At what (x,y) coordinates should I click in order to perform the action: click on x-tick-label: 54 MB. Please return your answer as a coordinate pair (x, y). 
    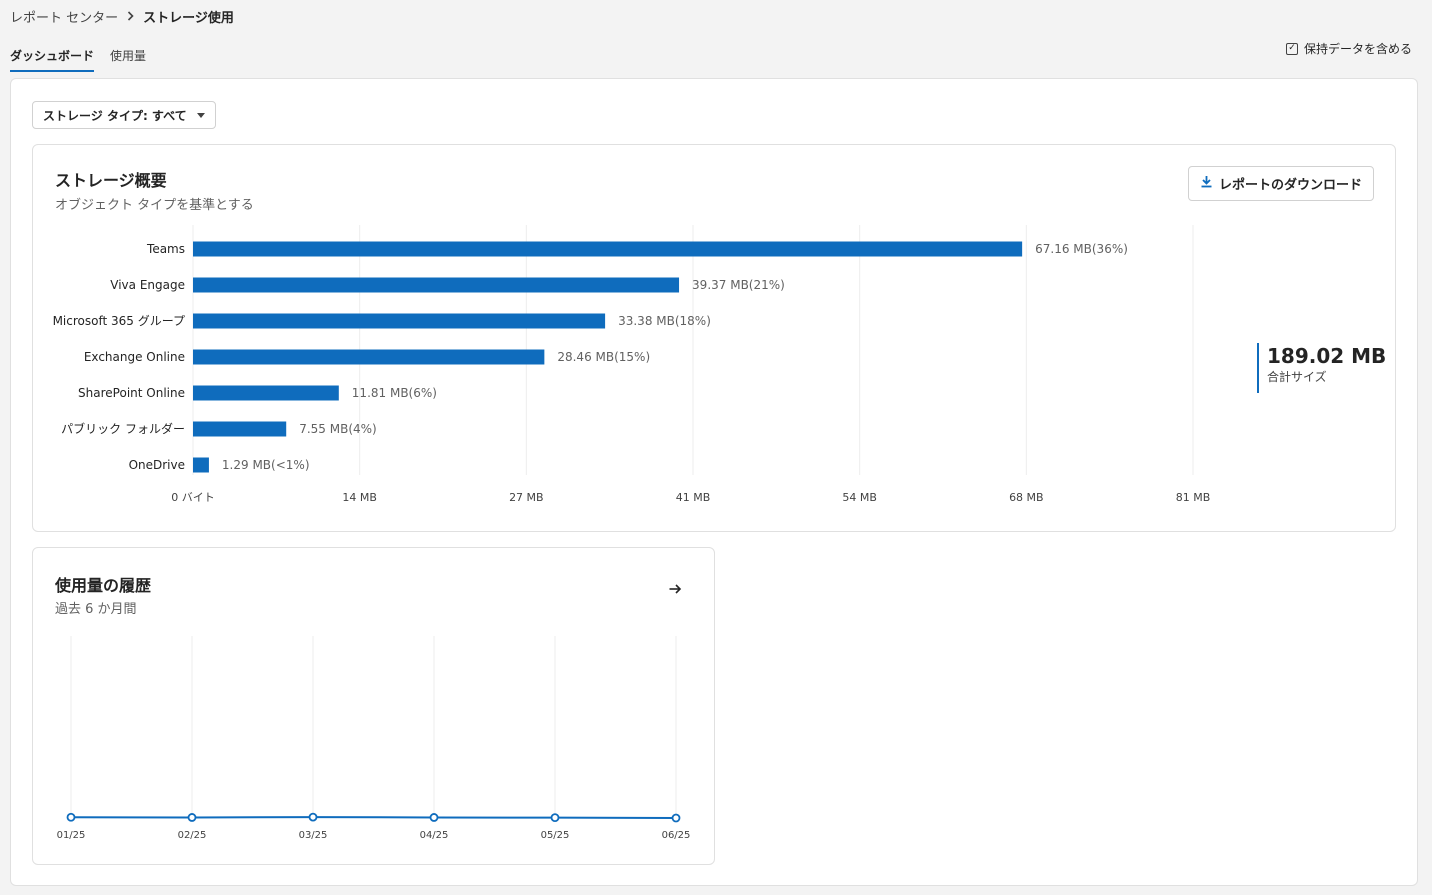
    Looking at the image, I should click on (859, 497).